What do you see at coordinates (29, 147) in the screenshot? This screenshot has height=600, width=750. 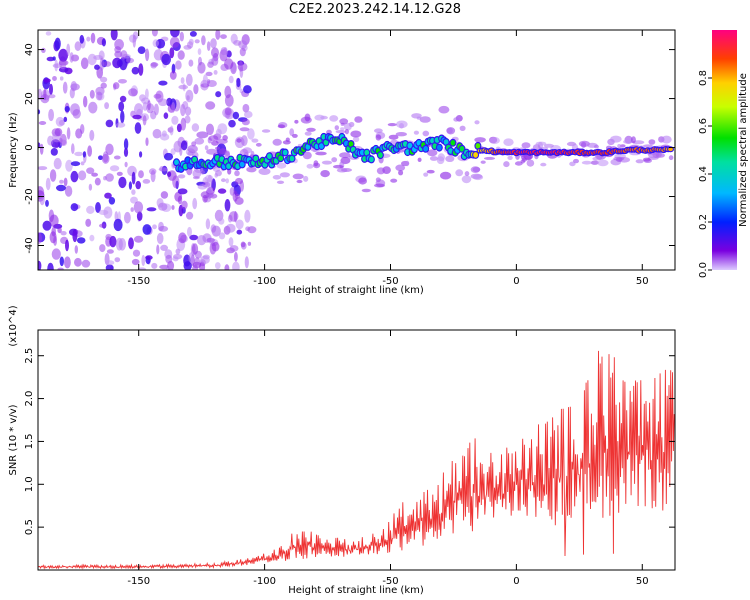 I see `heatmap-y-tick-label: 0` at bounding box center [29, 147].